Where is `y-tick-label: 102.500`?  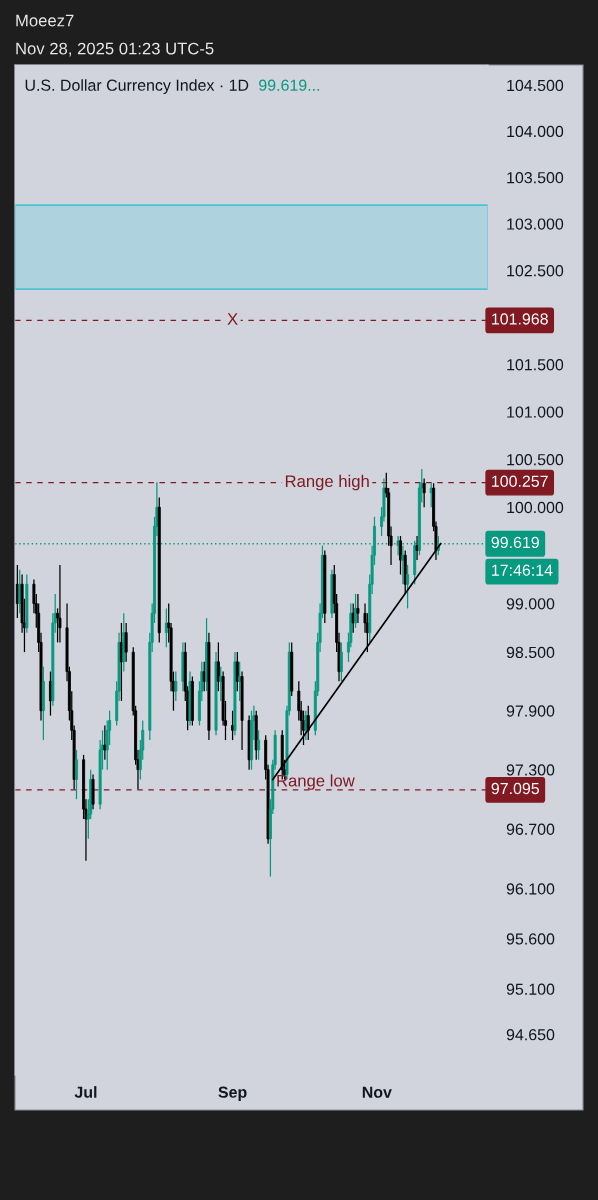 y-tick-label: 102.500 is located at coordinates (535, 271).